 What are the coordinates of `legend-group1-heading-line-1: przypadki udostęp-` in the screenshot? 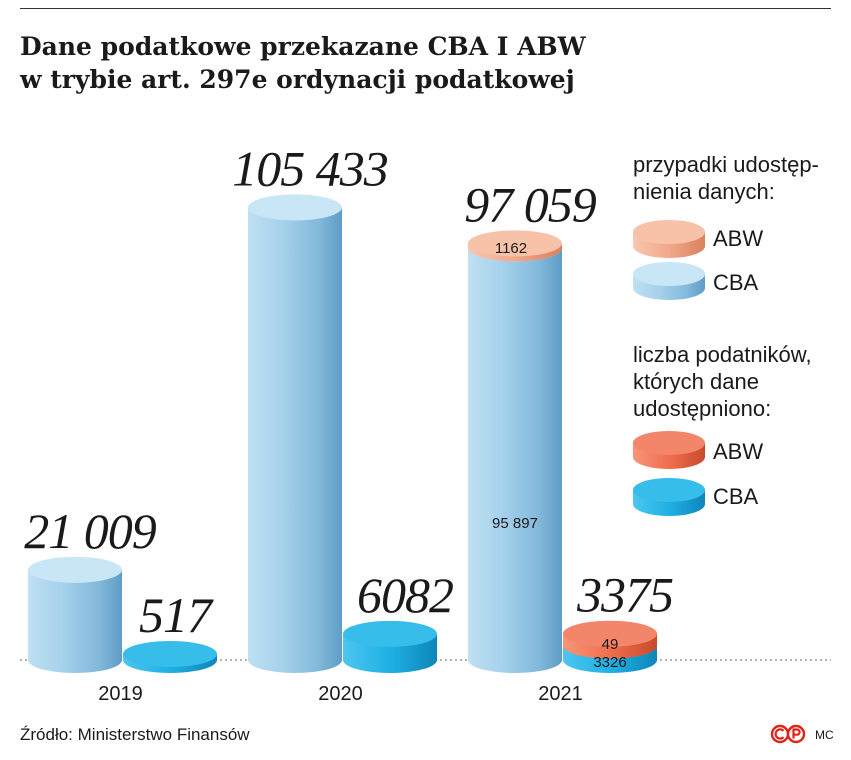 It's located at (726, 164).